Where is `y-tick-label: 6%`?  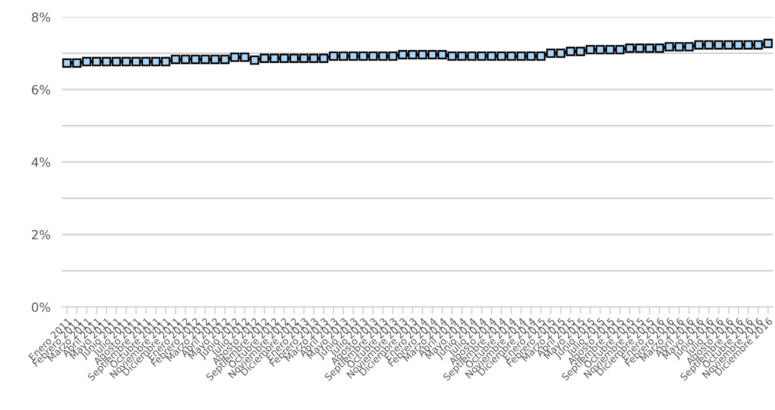 y-tick-label: 6% is located at coordinates (41, 89).